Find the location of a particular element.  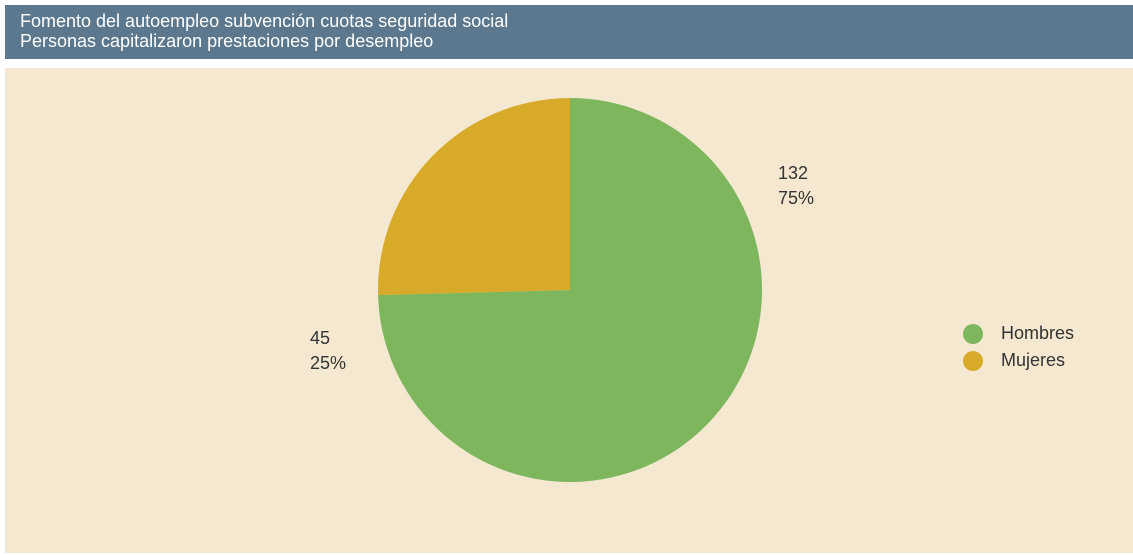

legend-item-mujeres: Mujeres is located at coordinates (1018, 360).